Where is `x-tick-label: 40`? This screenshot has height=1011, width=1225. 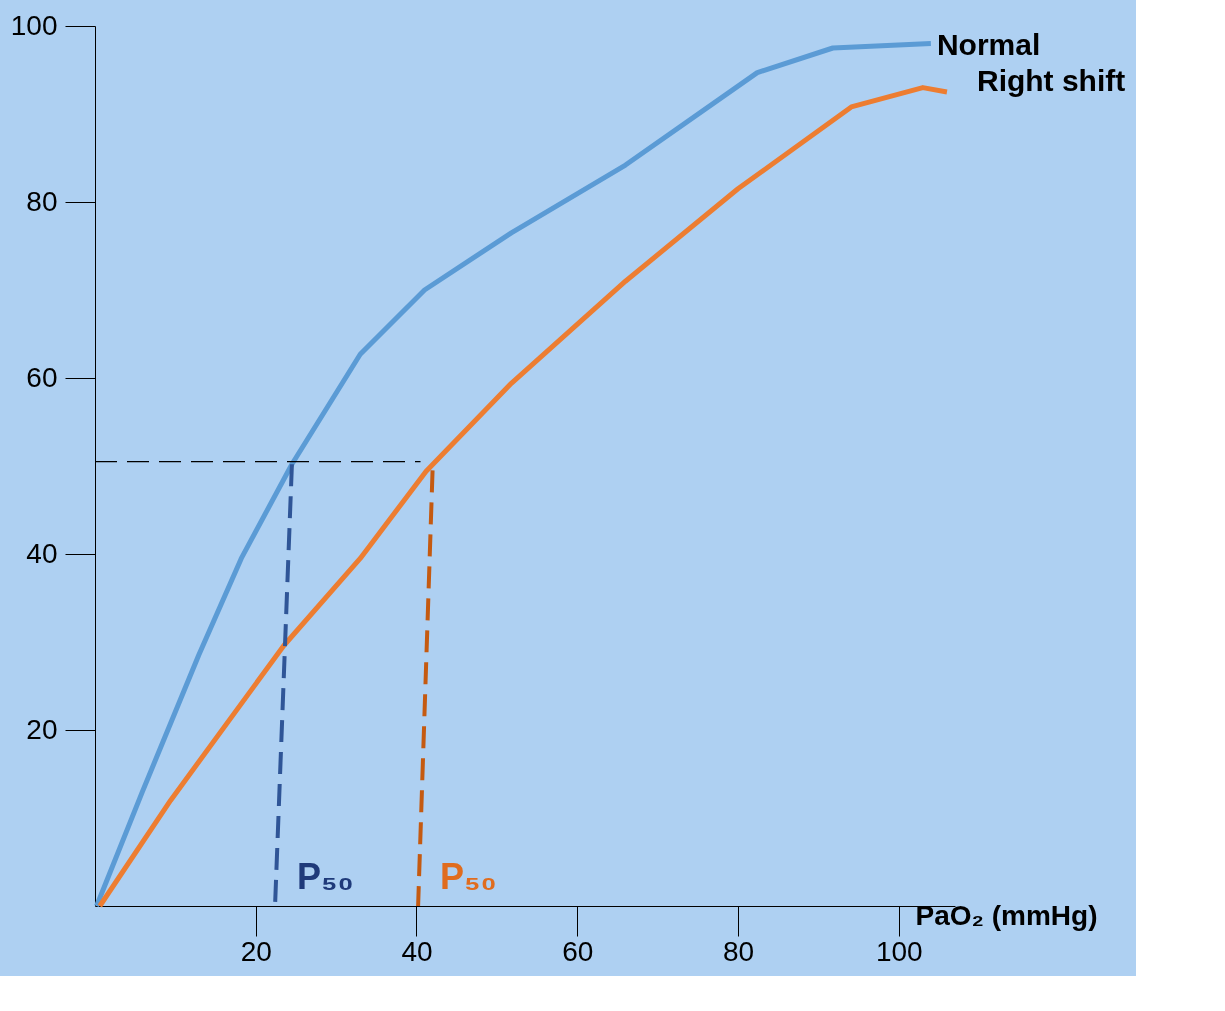 x-tick-label: 40 is located at coordinates (417, 951).